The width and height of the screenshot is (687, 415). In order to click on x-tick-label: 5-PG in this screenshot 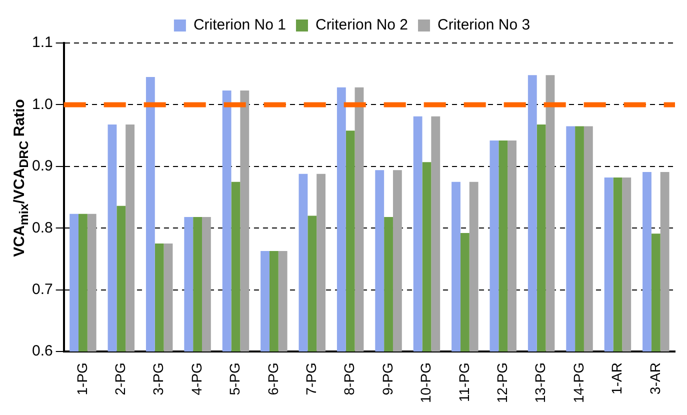, I will do `click(234, 379)`.